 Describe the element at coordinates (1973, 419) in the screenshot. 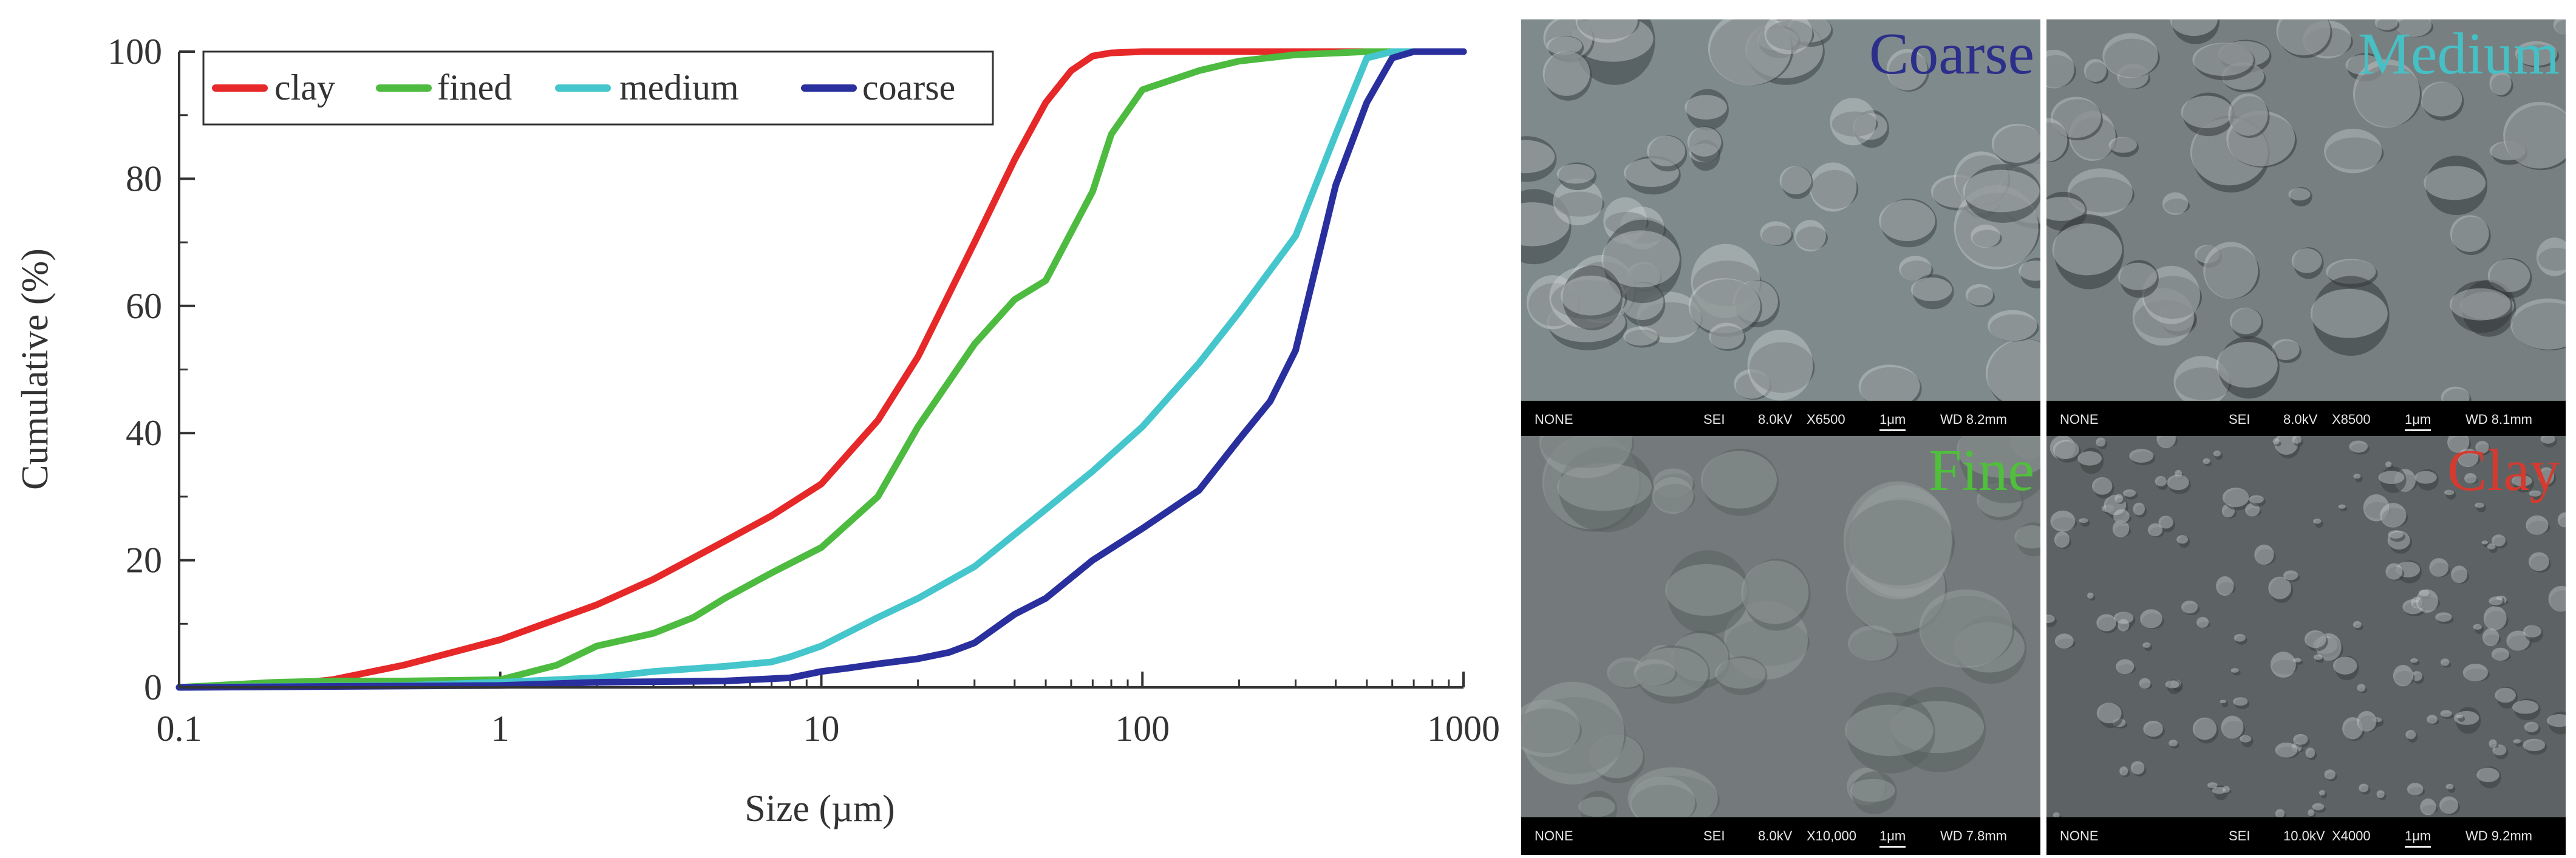

I see `sem-working-distance: WD 8.2mm` at that location.